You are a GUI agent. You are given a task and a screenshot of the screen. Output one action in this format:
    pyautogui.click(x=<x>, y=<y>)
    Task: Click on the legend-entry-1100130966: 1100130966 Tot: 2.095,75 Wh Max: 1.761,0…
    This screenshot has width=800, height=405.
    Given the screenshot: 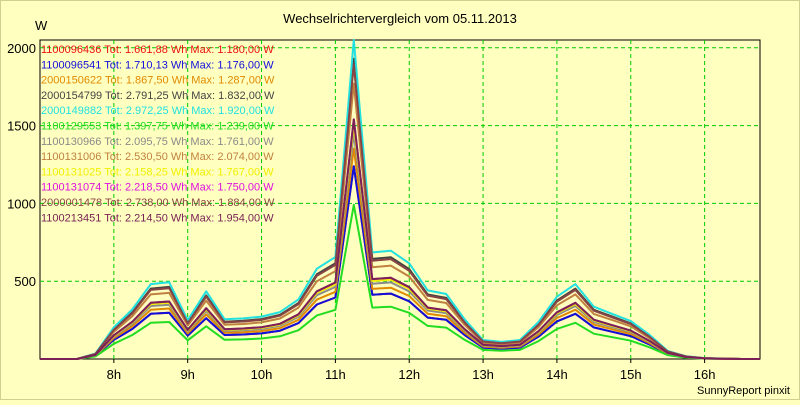 What is the action you would take?
    pyautogui.click(x=157, y=142)
    